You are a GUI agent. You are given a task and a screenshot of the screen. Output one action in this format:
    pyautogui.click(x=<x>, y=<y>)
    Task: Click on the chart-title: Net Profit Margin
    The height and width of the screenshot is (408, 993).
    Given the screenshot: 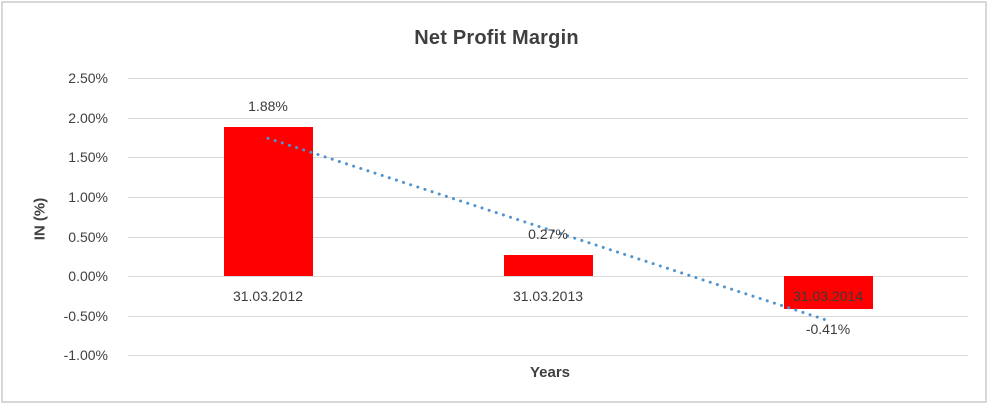 What is the action you would take?
    pyautogui.click(x=496, y=38)
    